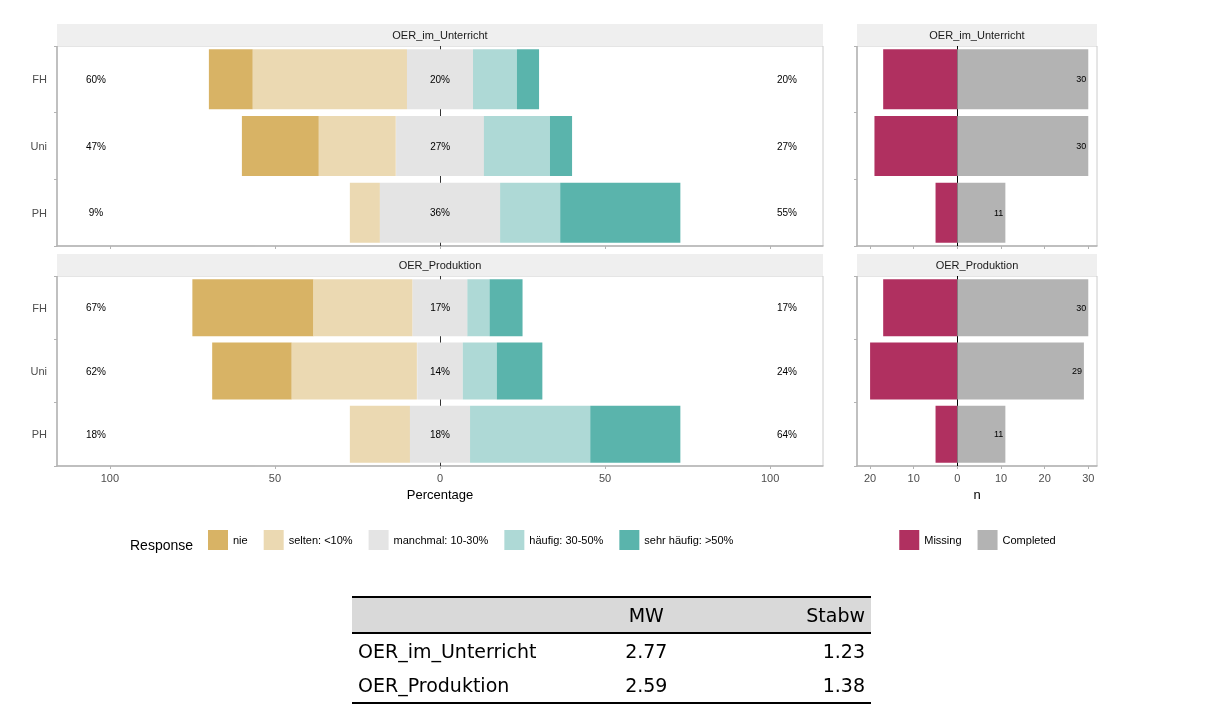 This screenshot has width=1206, height=724. I want to click on annotation: 18%, so click(96, 434).